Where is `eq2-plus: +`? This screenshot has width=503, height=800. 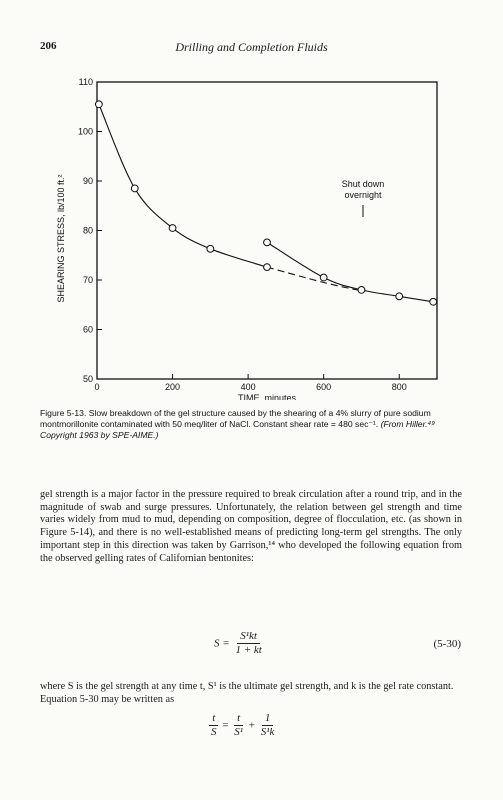
eq2-plus: + is located at coordinates (251, 725).